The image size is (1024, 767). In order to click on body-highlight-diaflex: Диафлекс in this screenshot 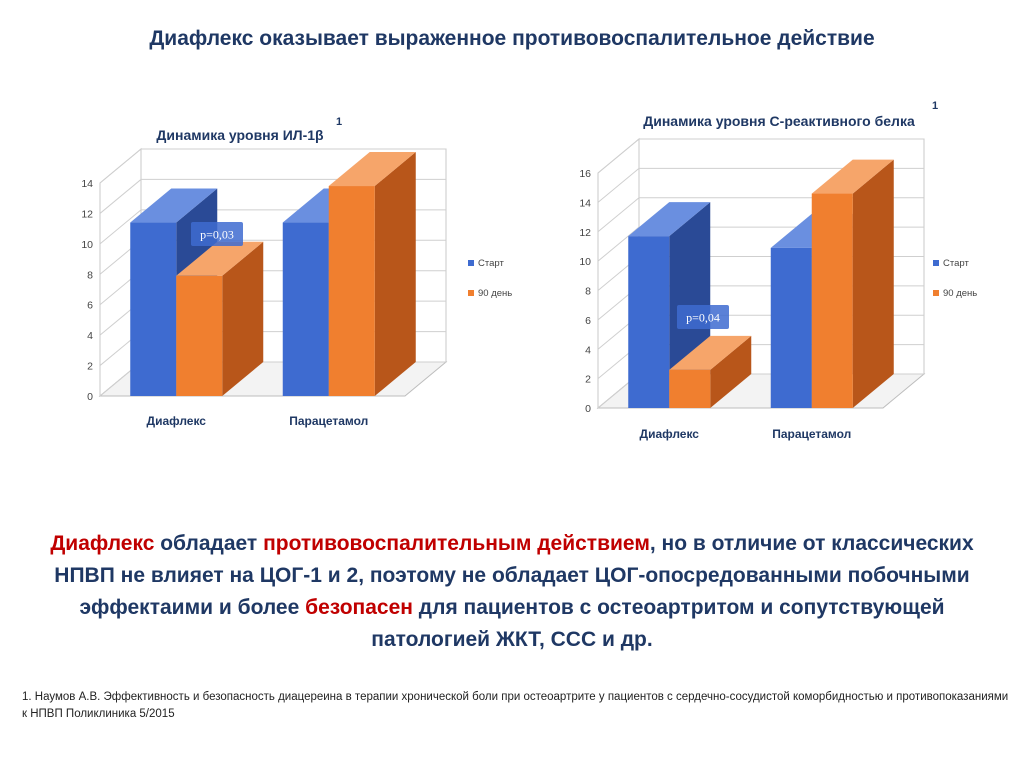, I will do `click(102, 543)`.